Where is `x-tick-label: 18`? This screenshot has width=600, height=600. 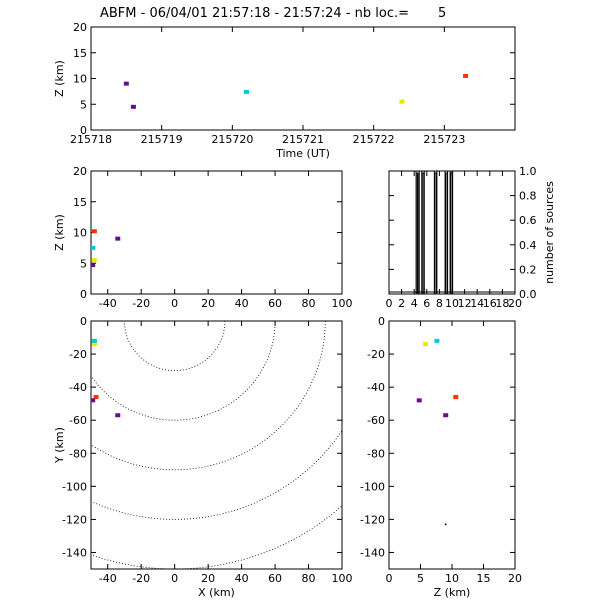 x-tick-label: 18 is located at coordinates (502, 303).